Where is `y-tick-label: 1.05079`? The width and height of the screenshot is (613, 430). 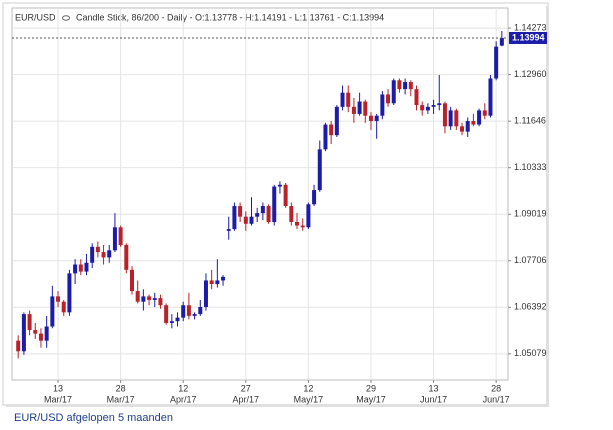
y-tick-label: 1.05079 is located at coordinates (530, 353).